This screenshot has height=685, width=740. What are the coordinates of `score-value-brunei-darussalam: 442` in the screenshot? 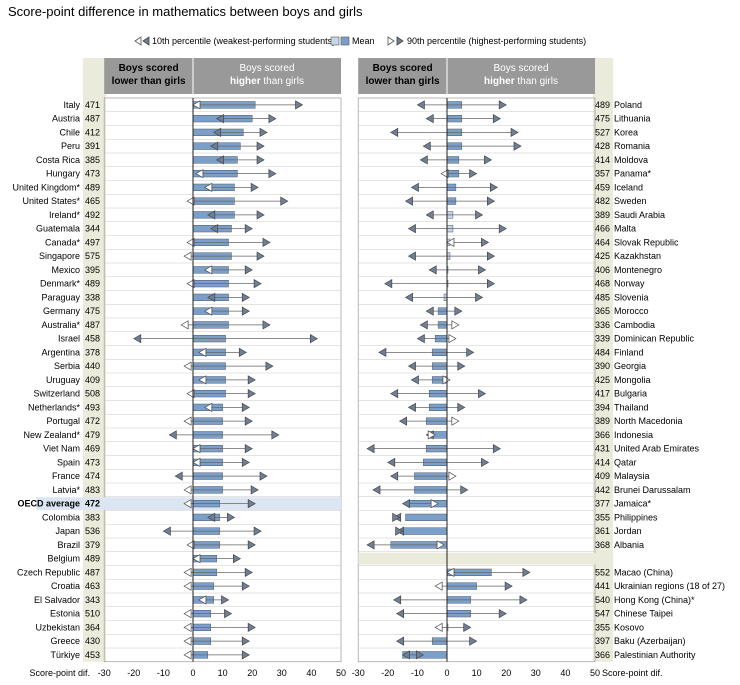 It's located at (602, 490).